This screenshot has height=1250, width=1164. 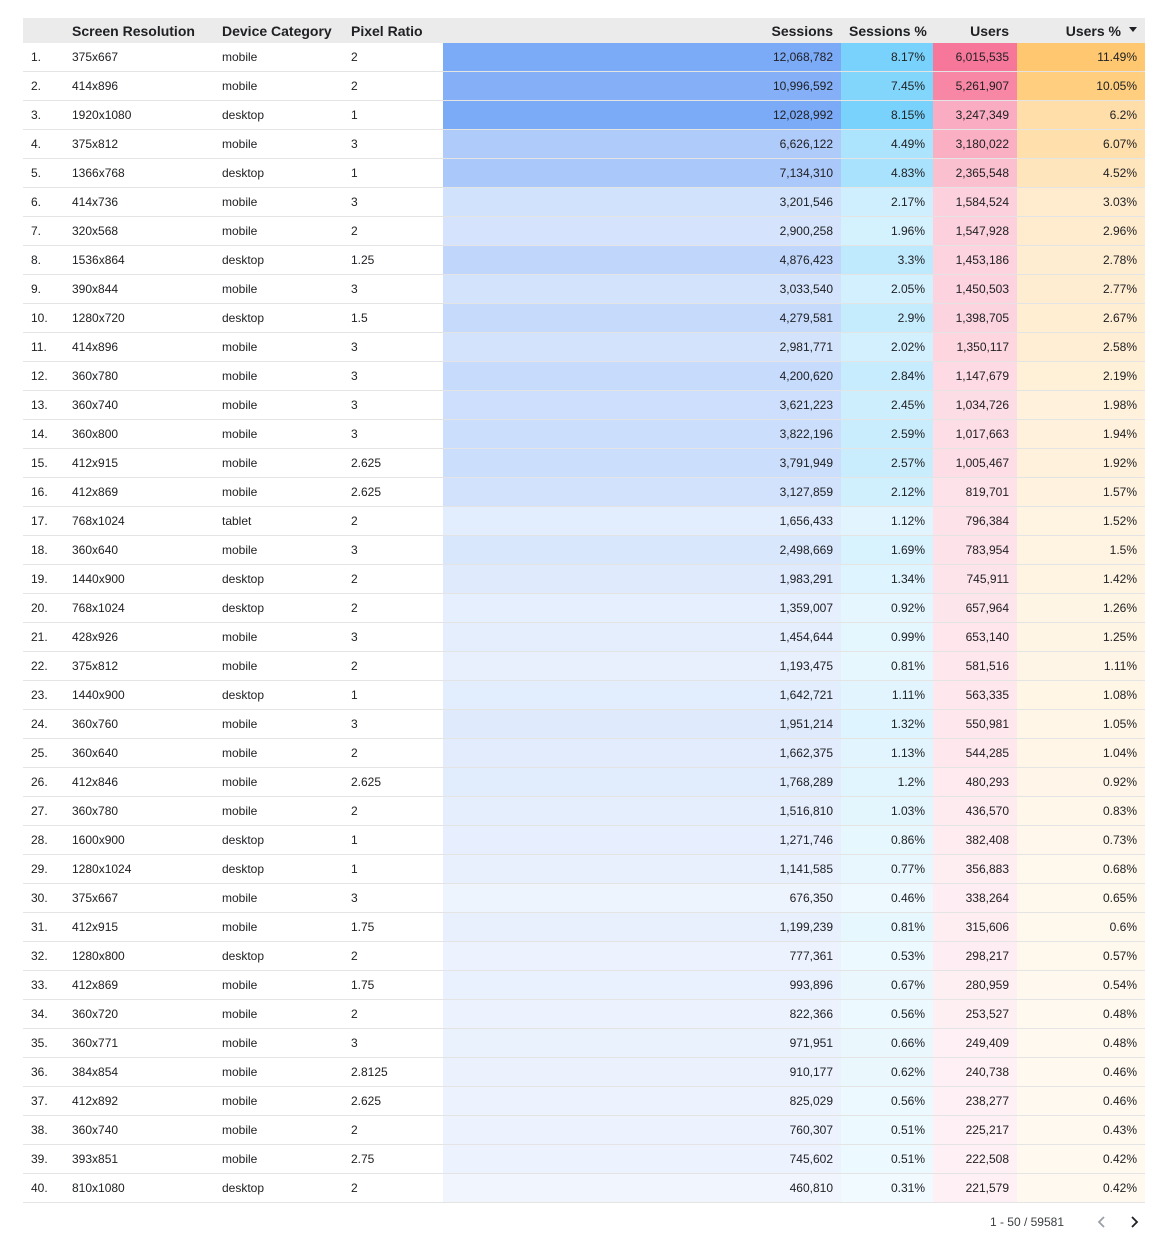 What do you see at coordinates (642, 695) in the screenshot?
I see `cell-sessions: 1,642,721` at bounding box center [642, 695].